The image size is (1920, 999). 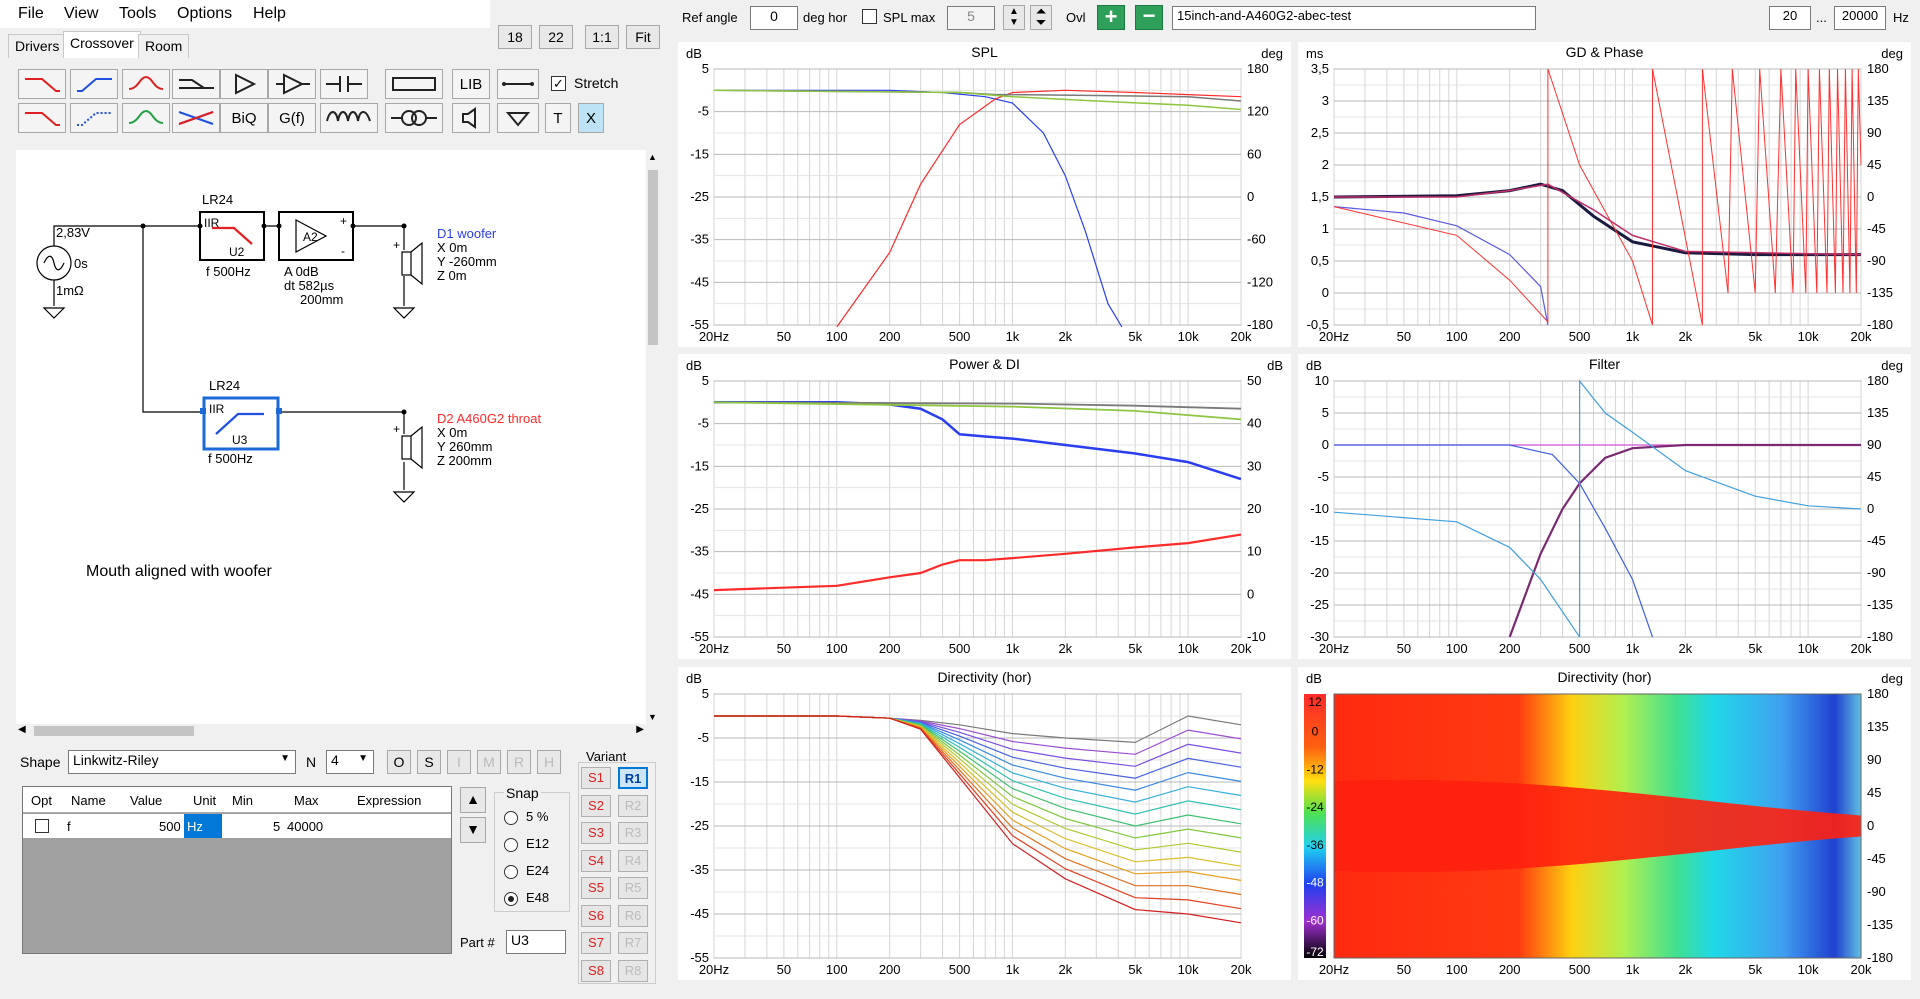 What do you see at coordinates (643, 37) in the screenshot?
I see `zoom-fit-button: Fit` at bounding box center [643, 37].